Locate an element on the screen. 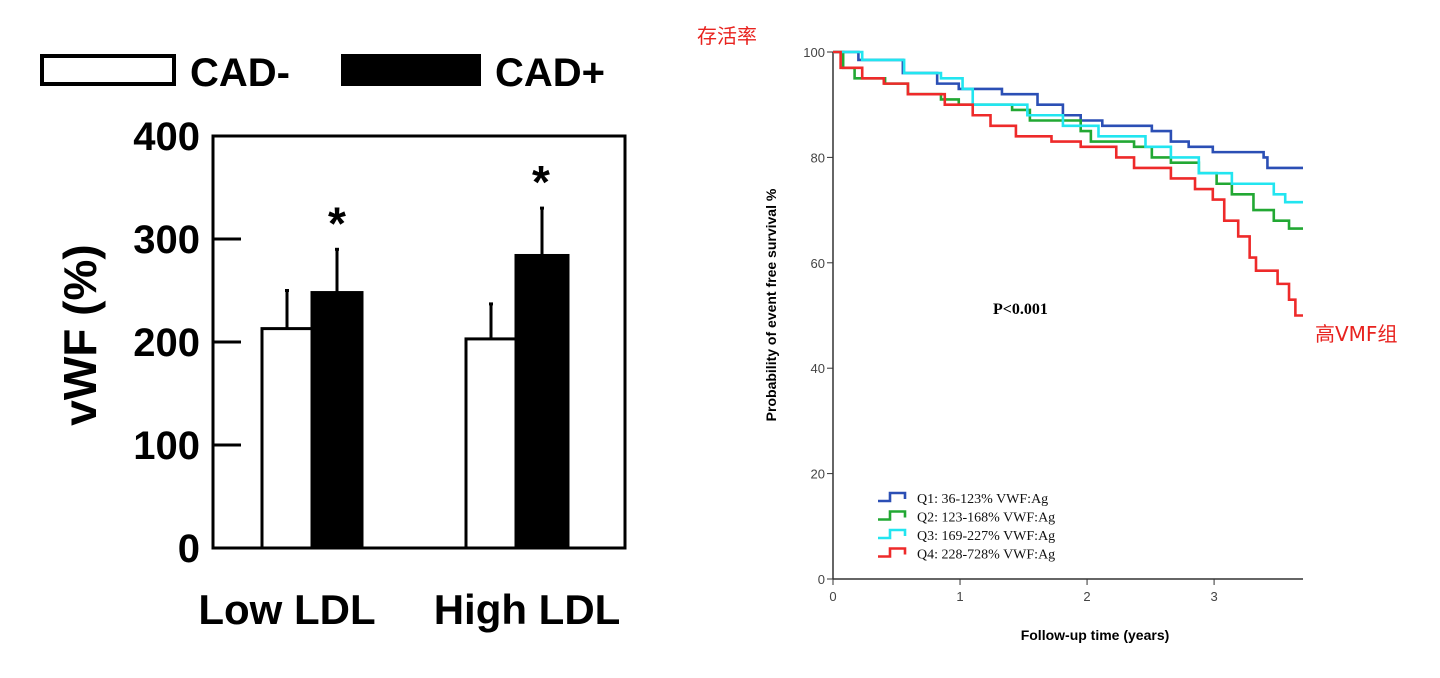  legend-label-q4: Q4: 228-728% VWF:Ag is located at coordinates (986, 555).